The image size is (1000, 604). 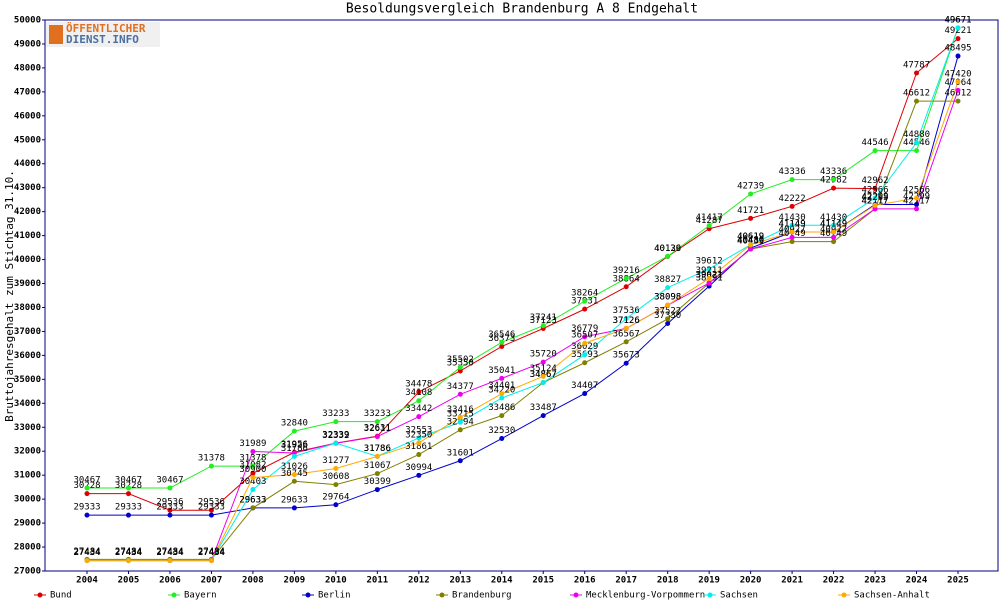 What do you see at coordinates (87, 581) in the screenshot?
I see `x-tick-label: 2004` at bounding box center [87, 581].